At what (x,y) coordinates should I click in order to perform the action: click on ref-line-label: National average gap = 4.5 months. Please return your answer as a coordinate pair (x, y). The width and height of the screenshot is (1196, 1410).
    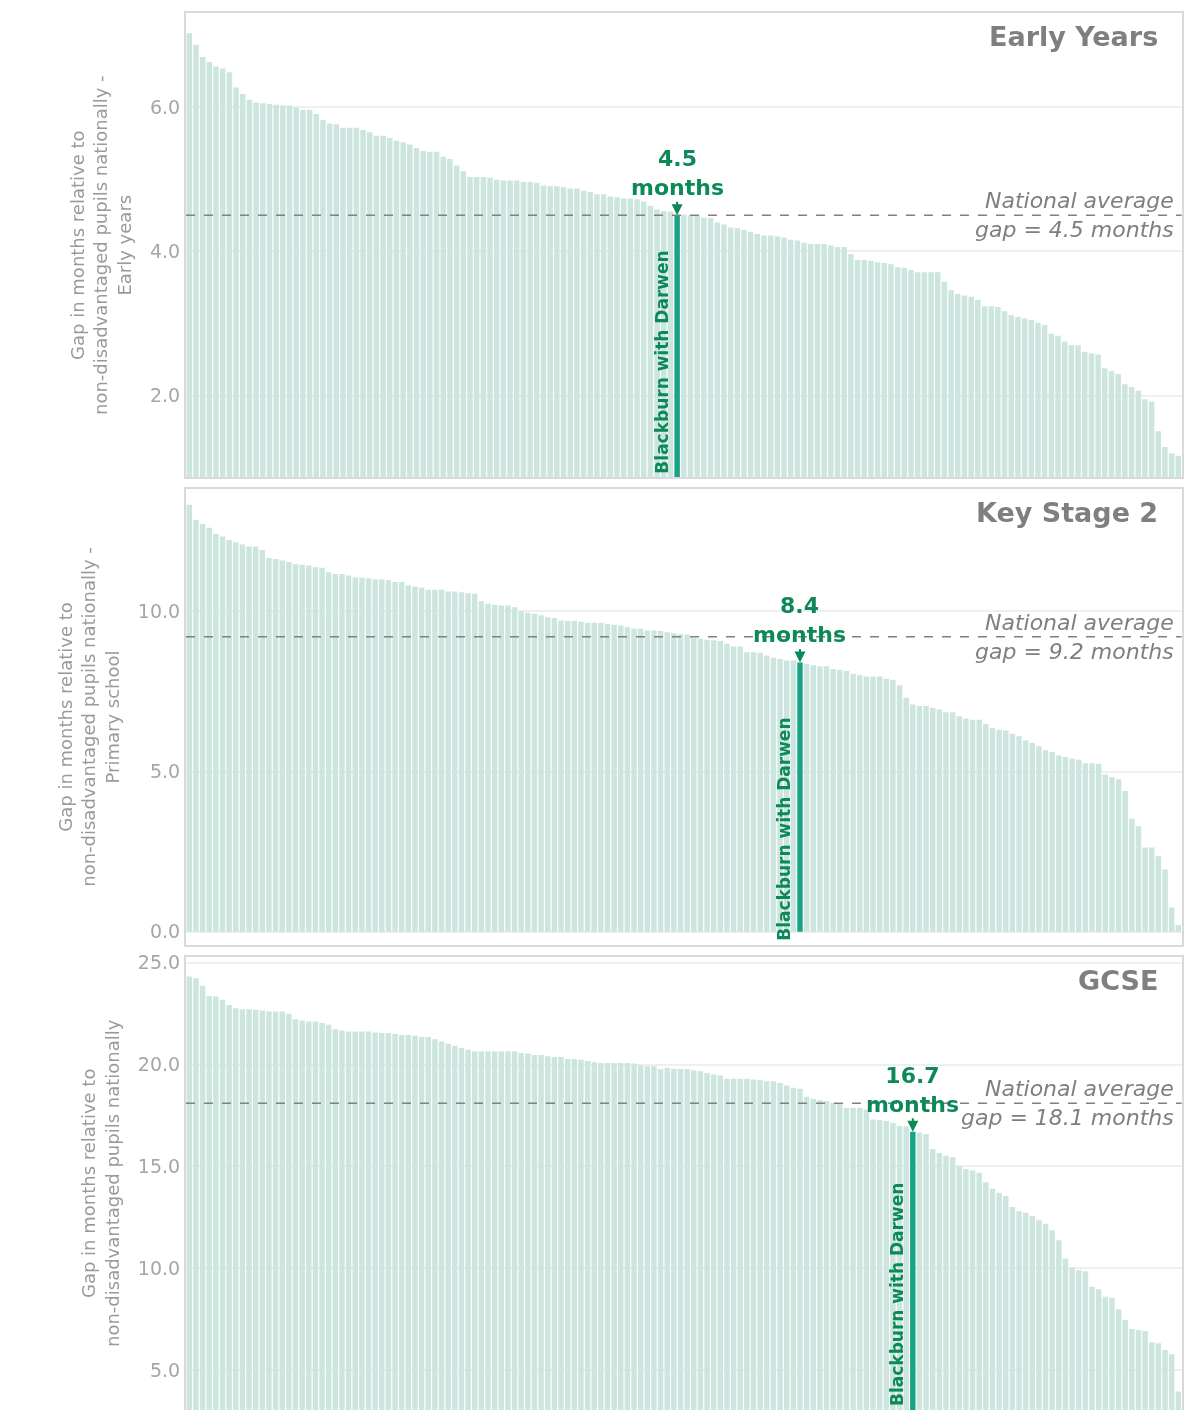
    Looking at the image, I should click on (1074, 215).